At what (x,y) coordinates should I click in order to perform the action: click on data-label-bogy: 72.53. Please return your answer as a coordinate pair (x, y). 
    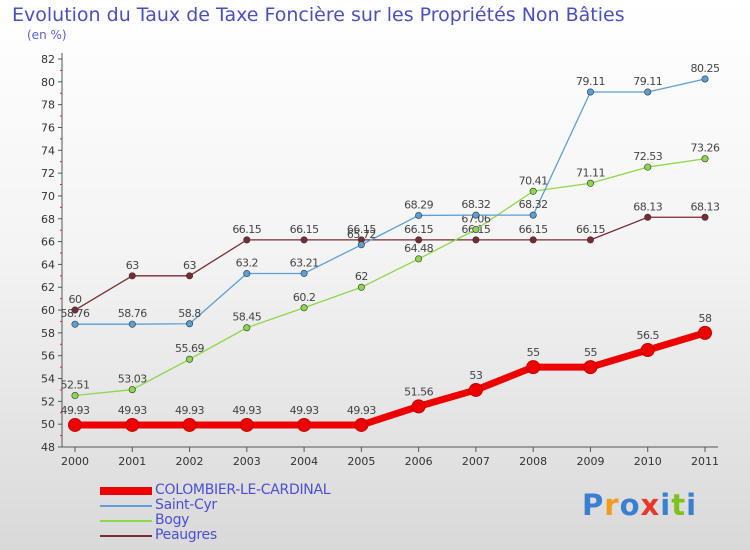
    Looking at the image, I should click on (647, 156).